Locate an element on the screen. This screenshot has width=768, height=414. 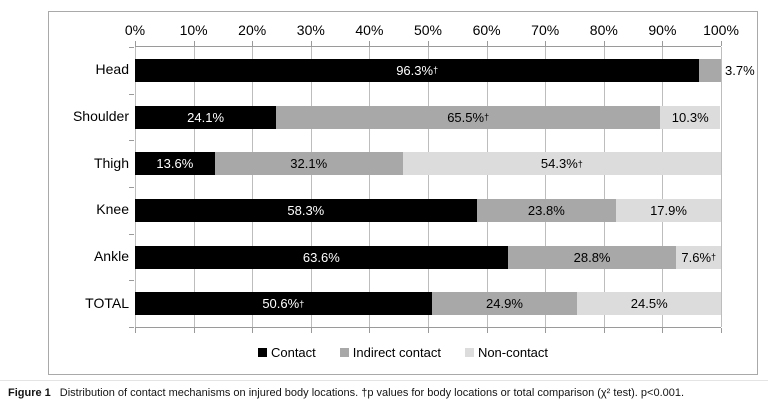
bar-row: 24.1% 65.5% † 10.3% is located at coordinates (428, 117).